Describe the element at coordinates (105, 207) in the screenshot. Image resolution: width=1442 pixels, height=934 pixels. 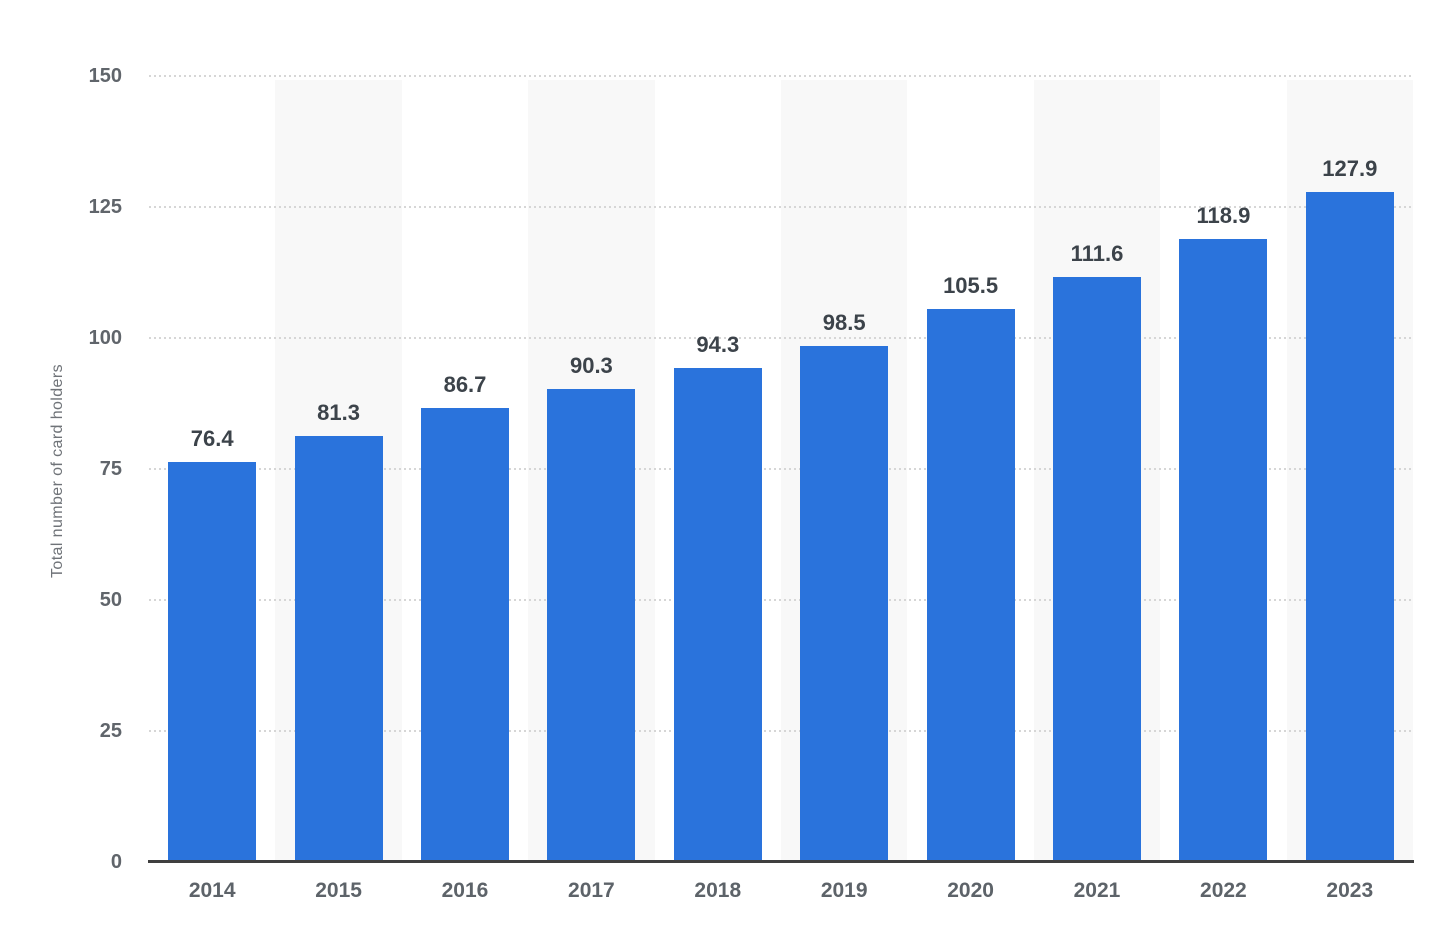
I see `y-tick-label: 125` at that location.